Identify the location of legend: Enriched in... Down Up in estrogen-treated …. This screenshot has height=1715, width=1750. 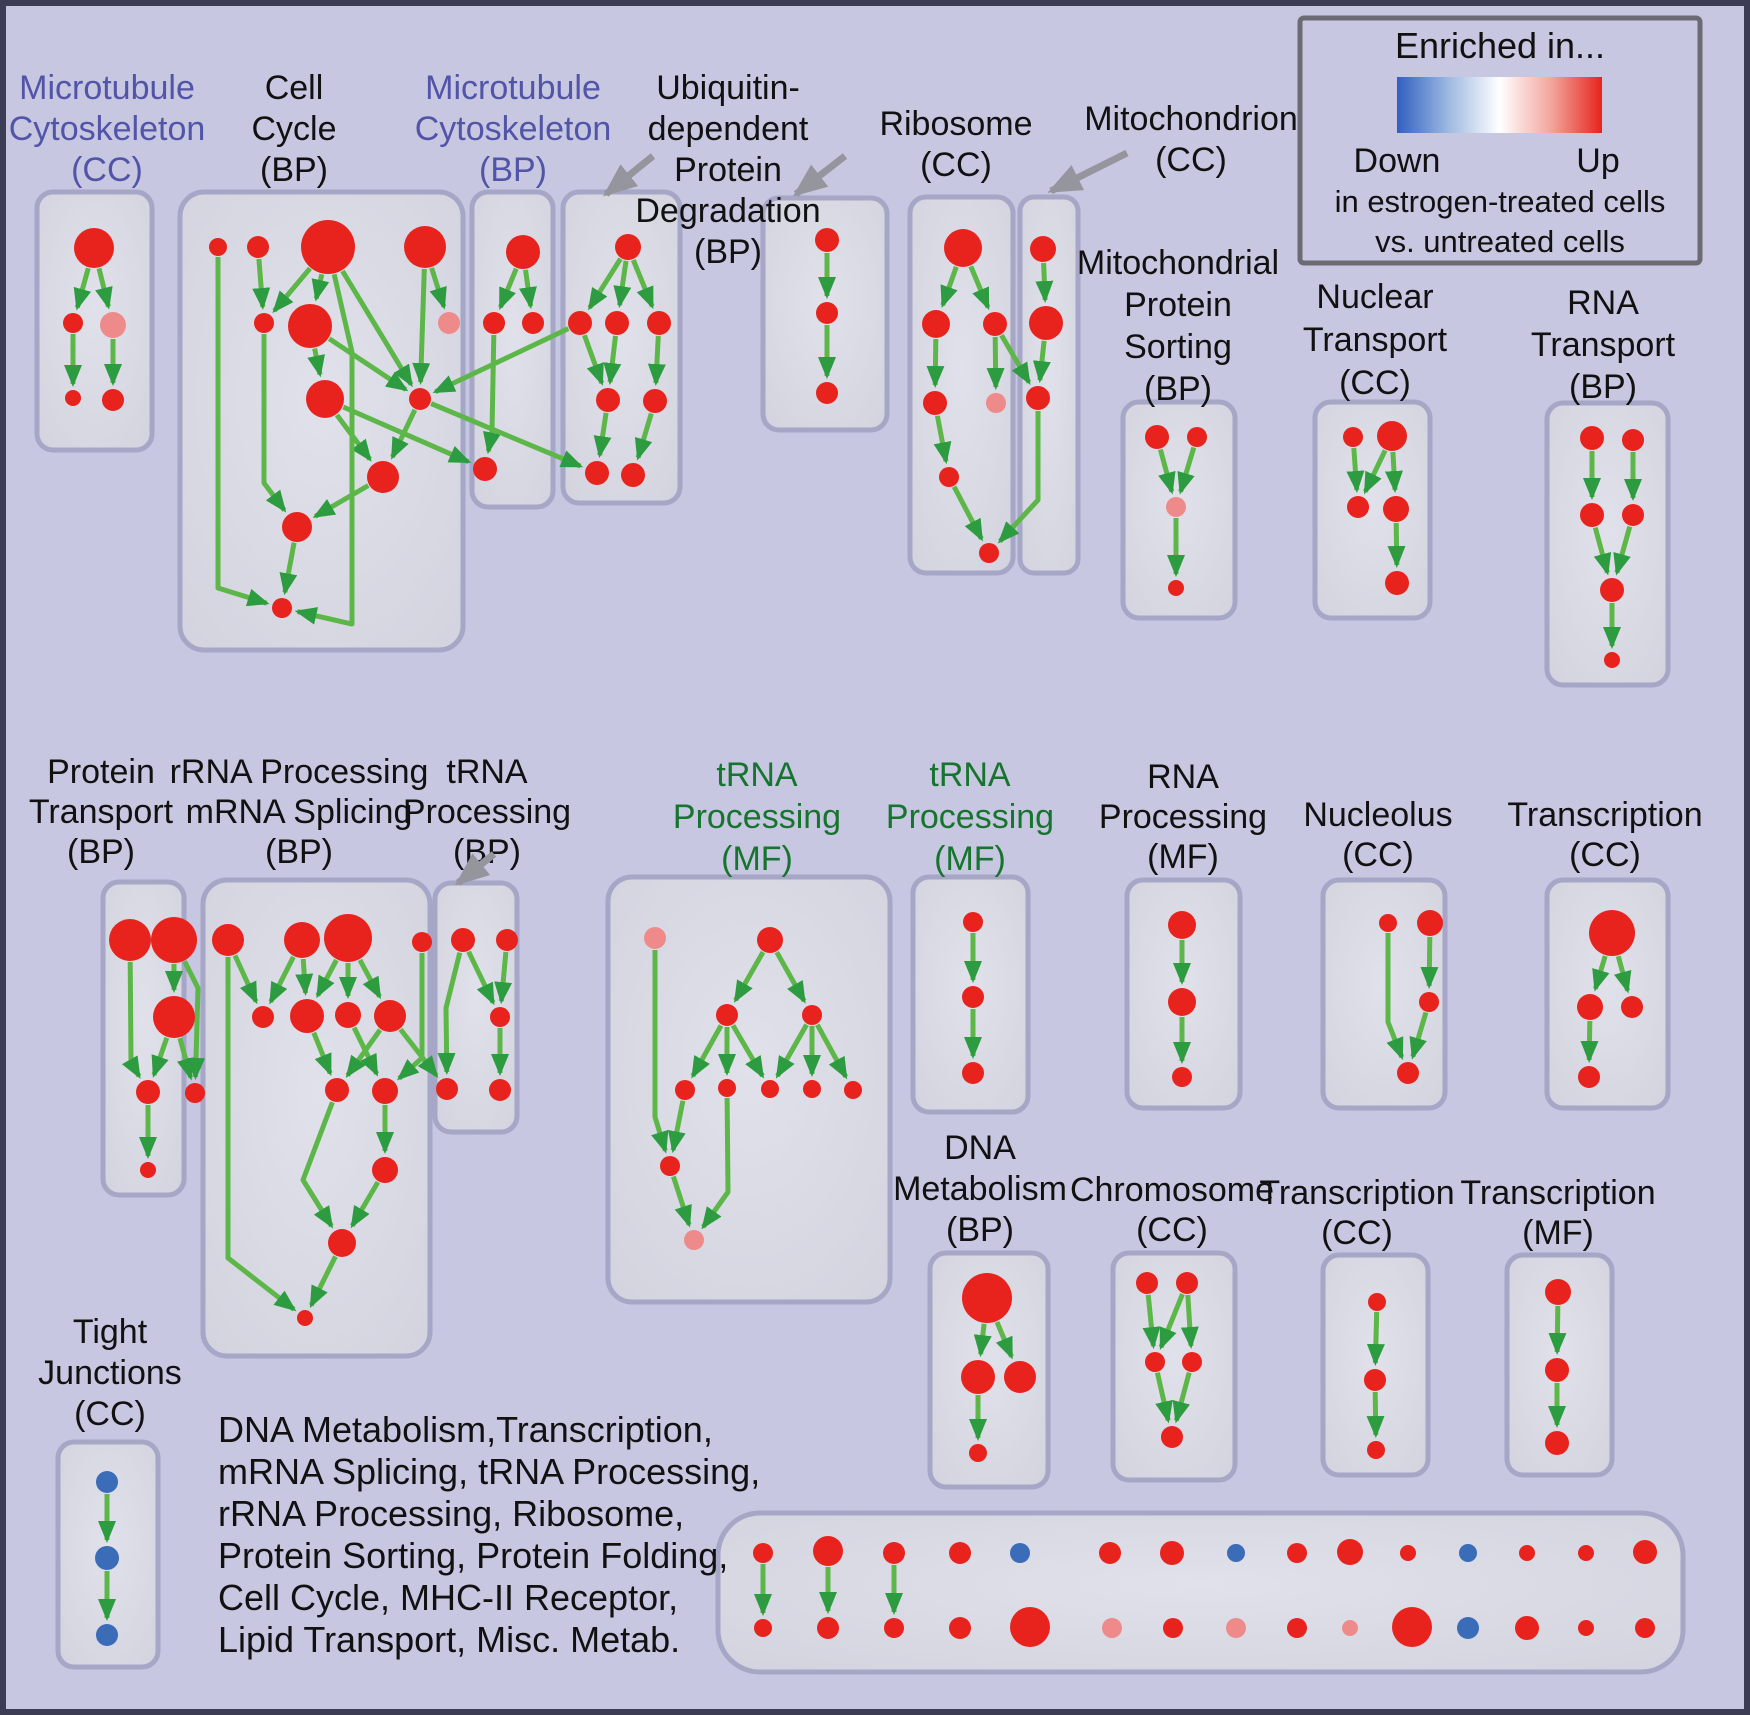
(1500, 140).